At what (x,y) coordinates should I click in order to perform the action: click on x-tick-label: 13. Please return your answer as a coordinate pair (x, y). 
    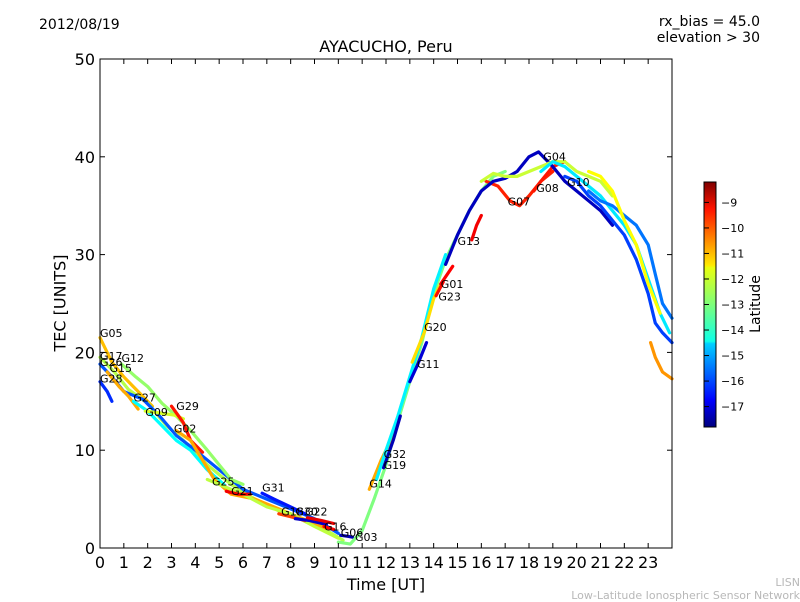
    Looking at the image, I should click on (410, 562).